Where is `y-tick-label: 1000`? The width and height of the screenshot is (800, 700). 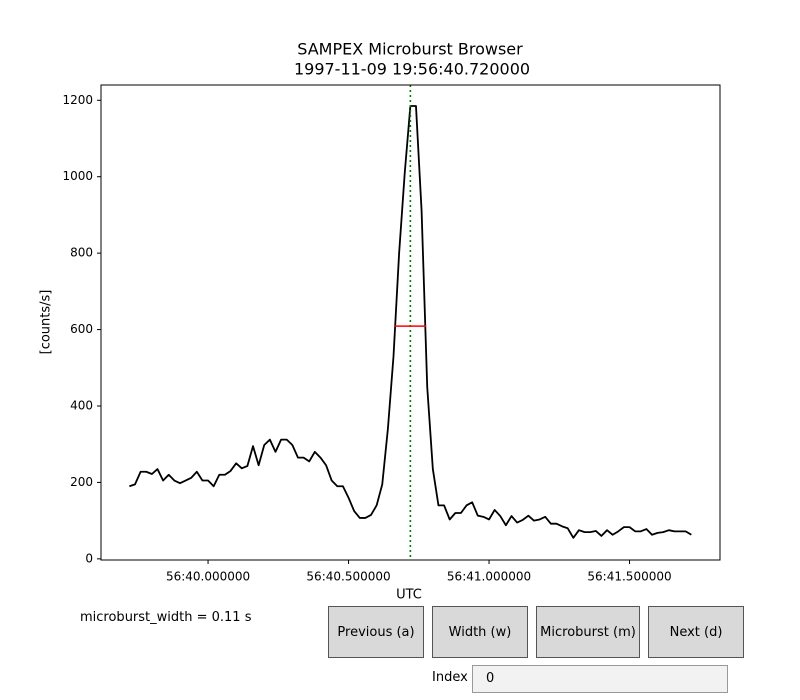 y-tick-label: 1000 is located at coordinates (77, 176).